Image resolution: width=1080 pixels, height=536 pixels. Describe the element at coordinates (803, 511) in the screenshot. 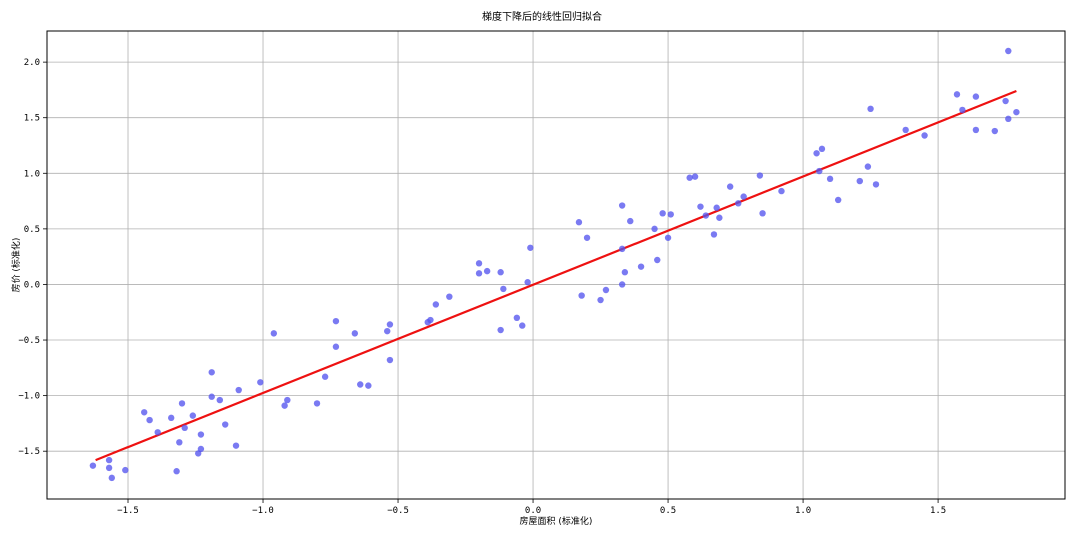

I see `x-tick-label: 1.0` at that location.